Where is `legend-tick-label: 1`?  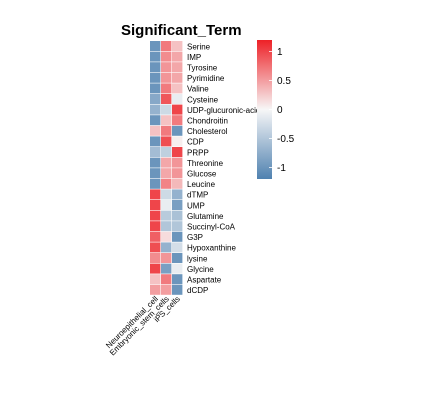
legend-tick-label: 1 is located at coordinates (280, 52).